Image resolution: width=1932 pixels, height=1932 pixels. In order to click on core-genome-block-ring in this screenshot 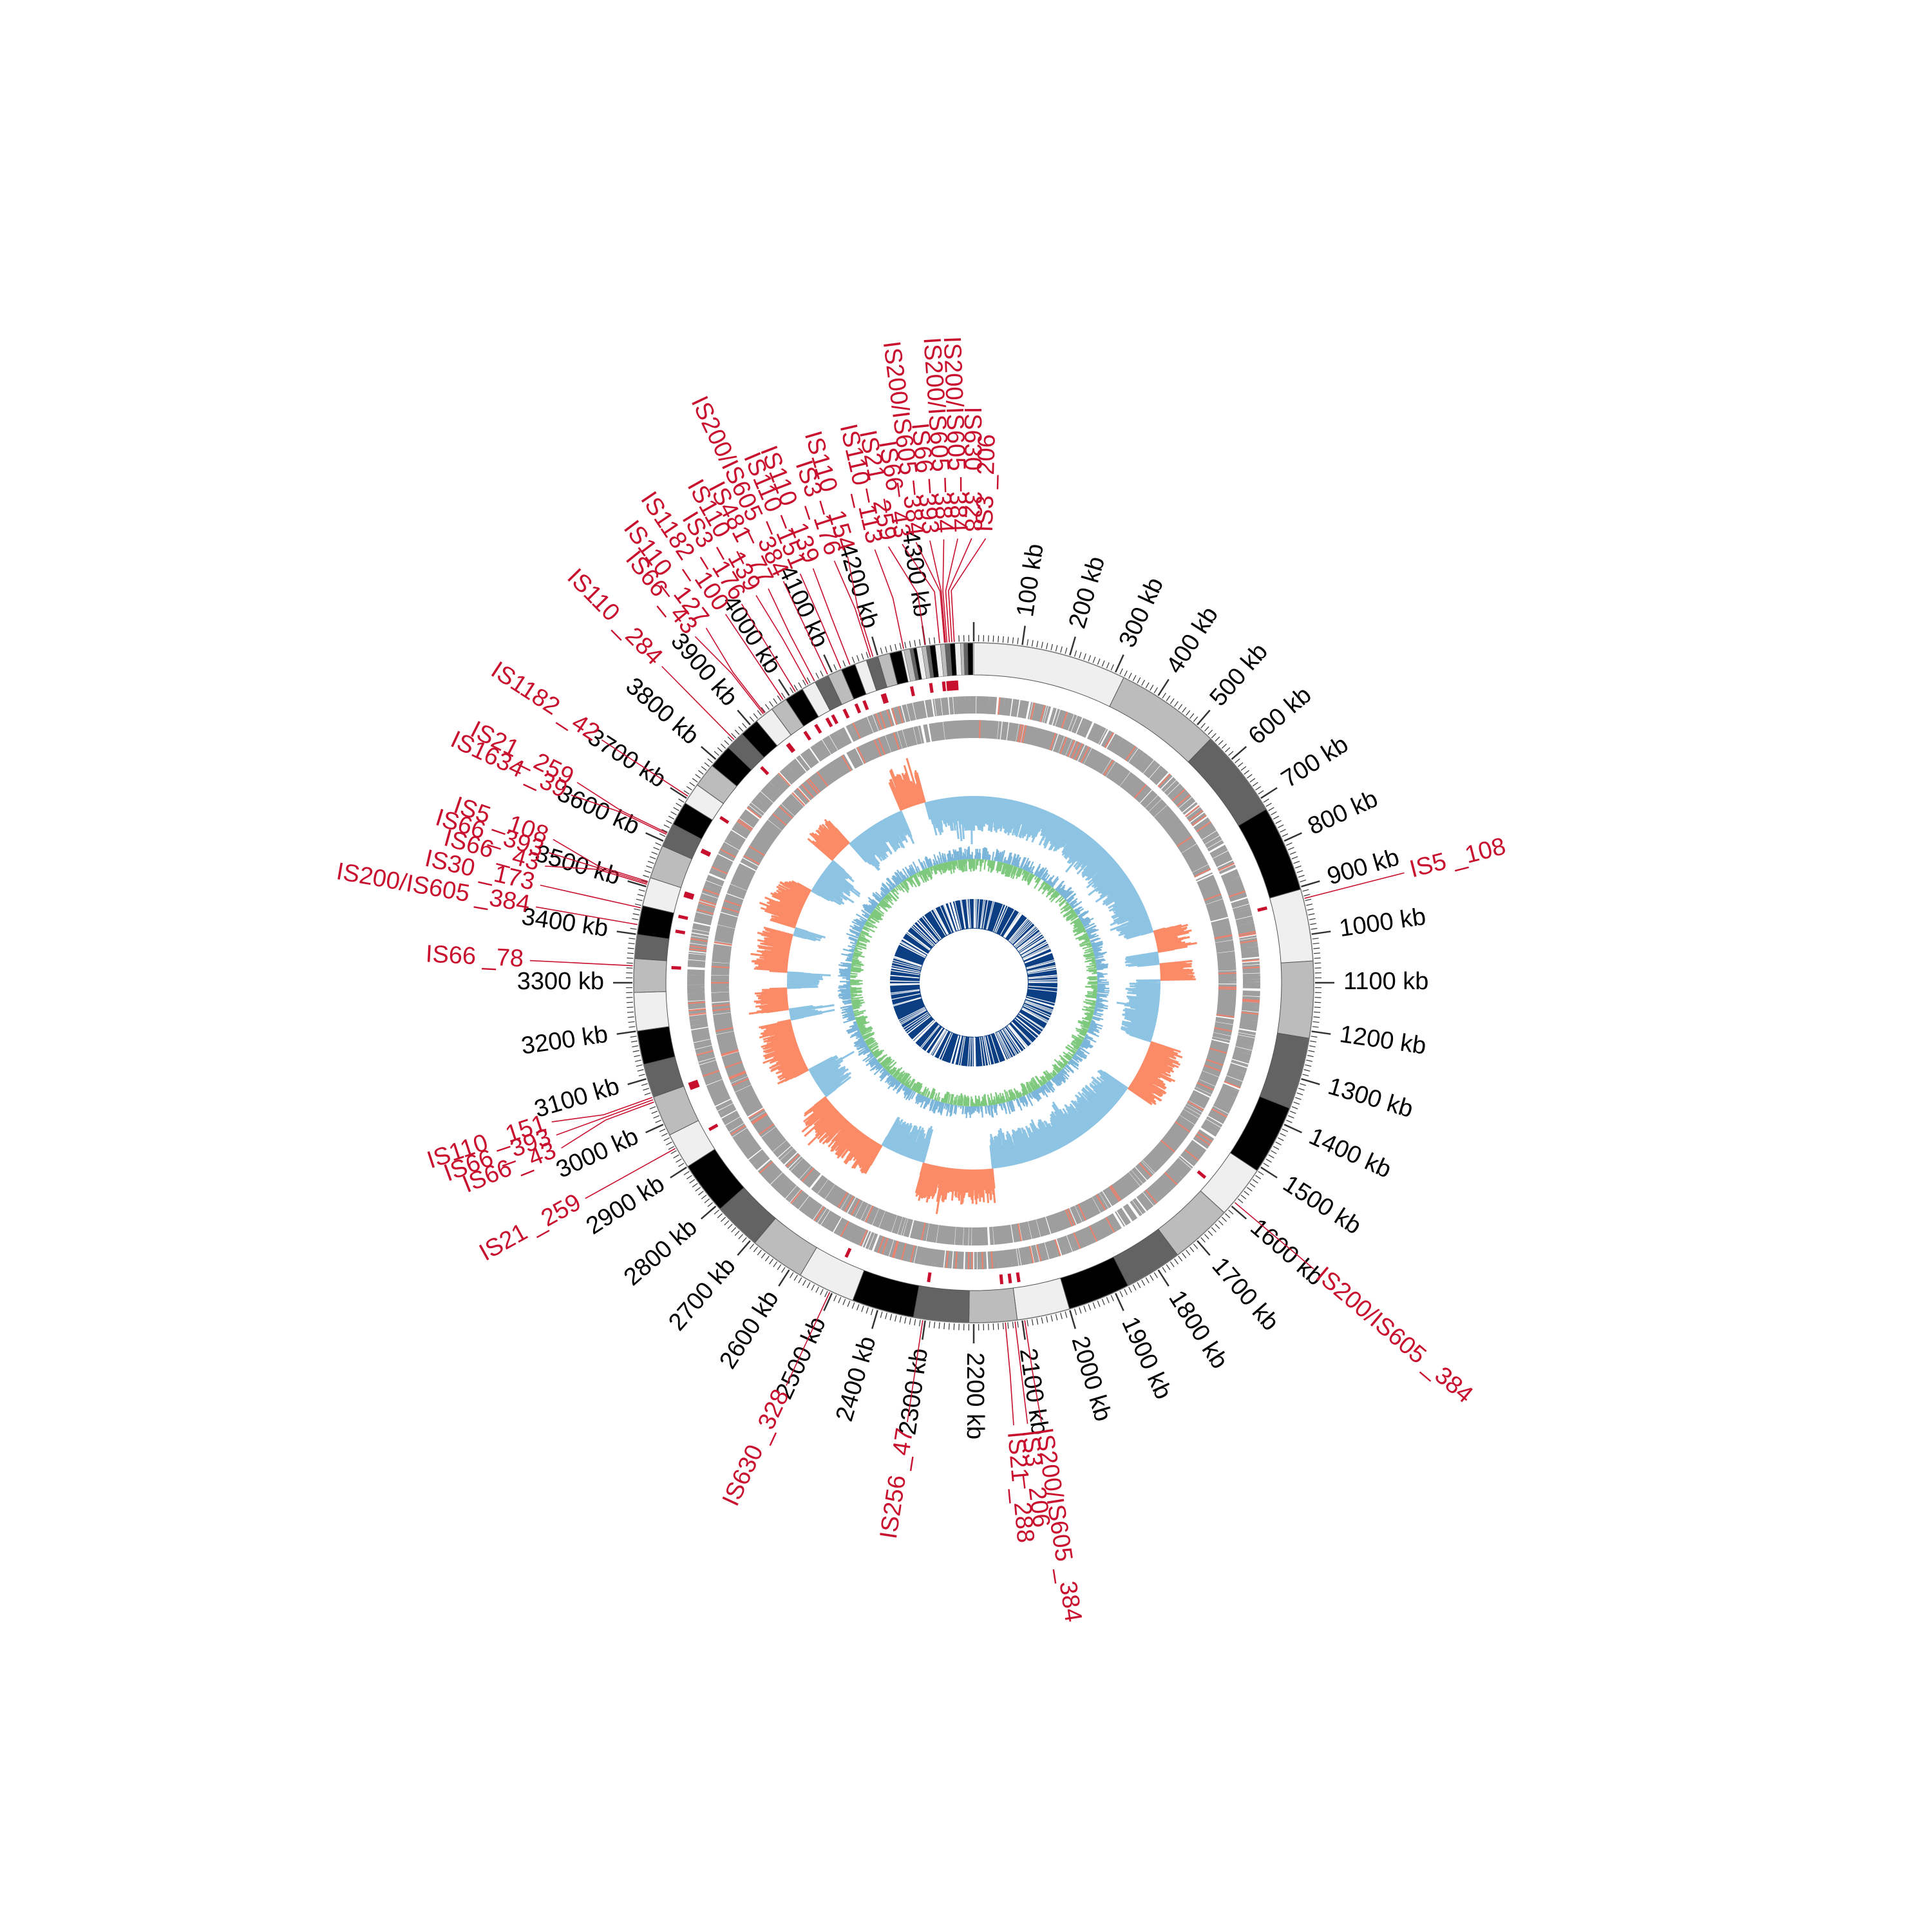, I will do `click(973, 983)`.